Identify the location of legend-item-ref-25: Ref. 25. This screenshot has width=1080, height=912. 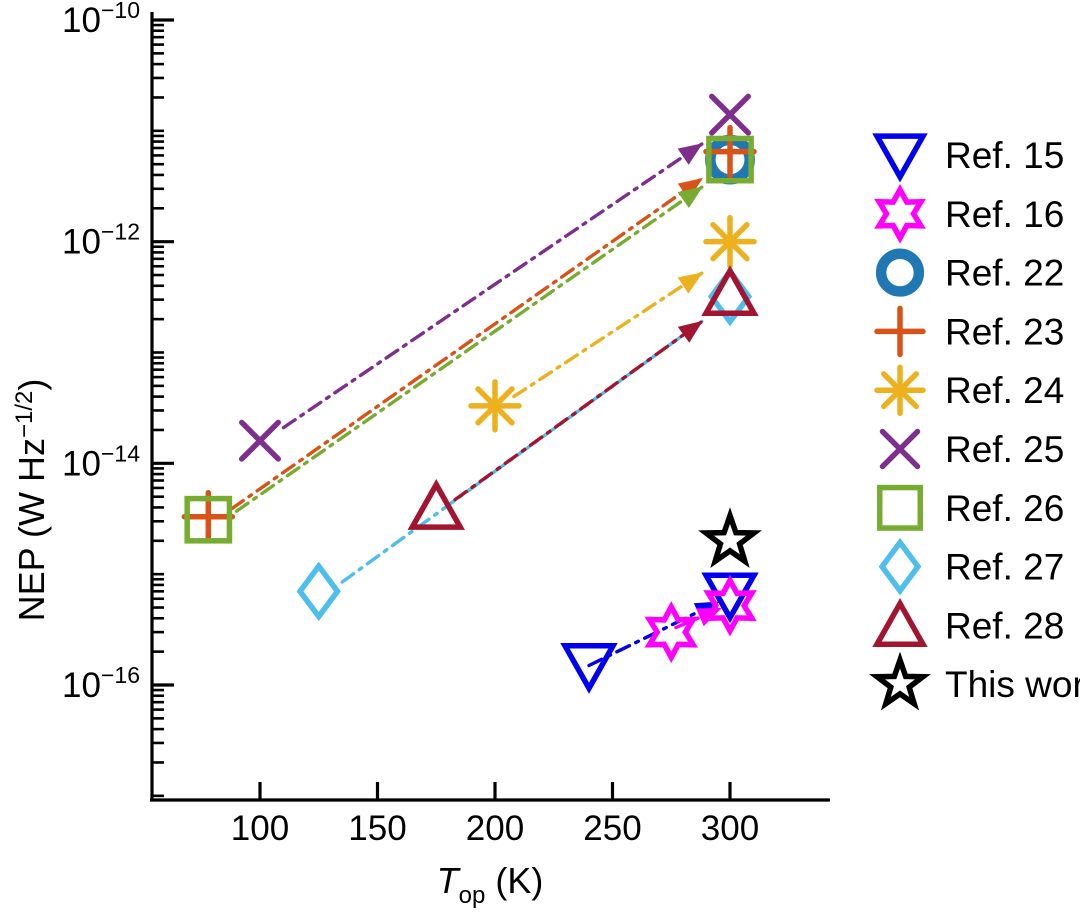
(975, 449).